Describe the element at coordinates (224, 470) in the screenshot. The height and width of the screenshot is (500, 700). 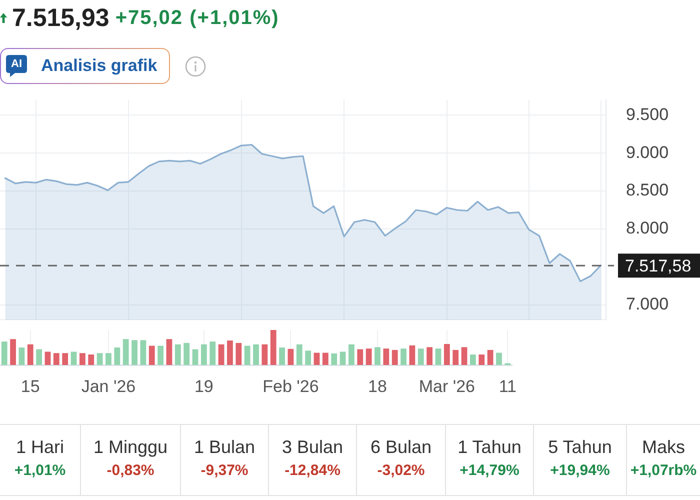
I see `text: -9,37%` at that location.